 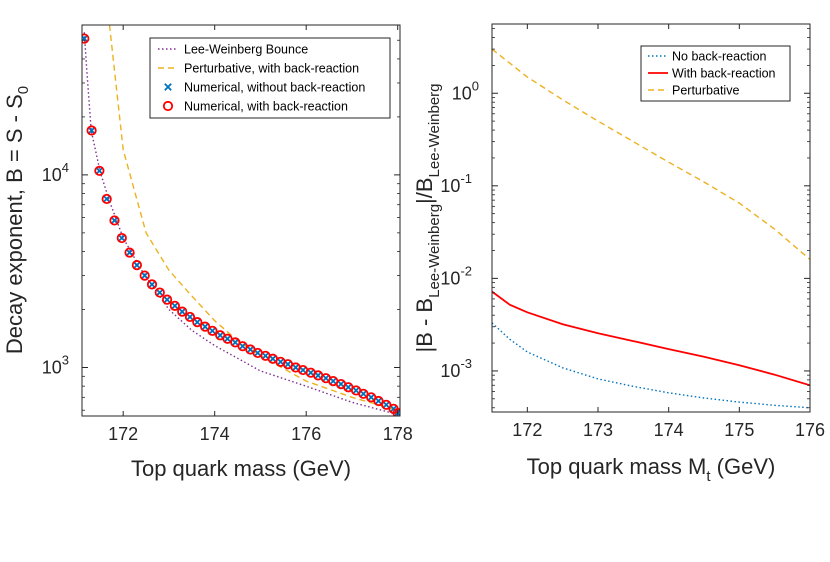 I want to click on right-xlabel: Top quark mass Mt (GeV), so click(x=651, y=469).